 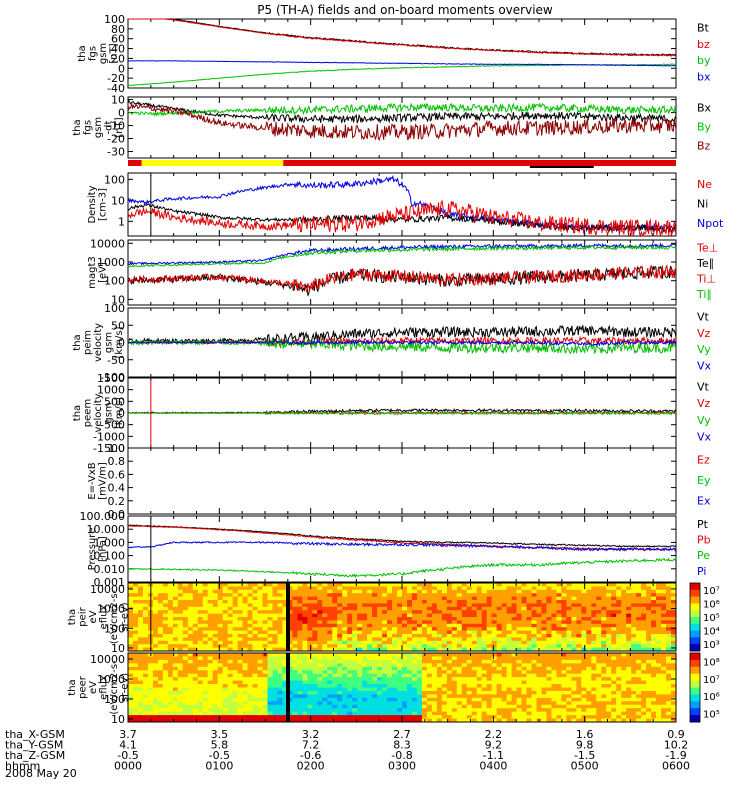 I want to click on y-tick-label: -20, so click(x=116, y=139).